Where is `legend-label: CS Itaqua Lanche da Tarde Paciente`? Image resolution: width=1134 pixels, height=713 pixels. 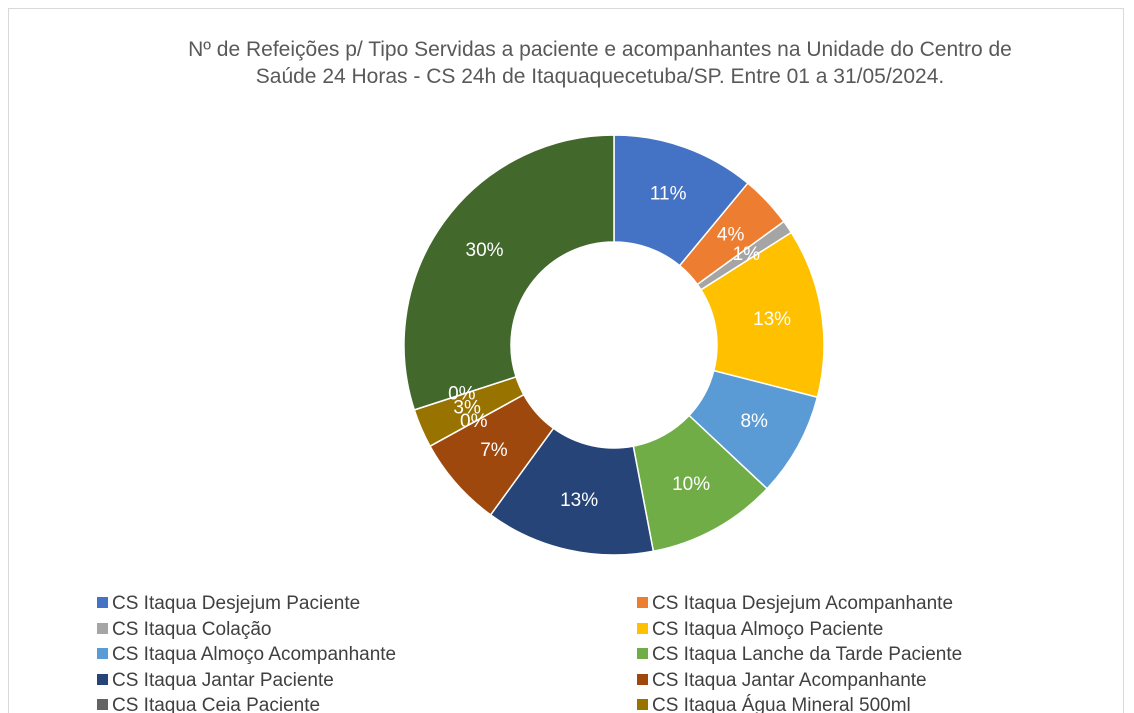
legend-label: CS Itaqua Lanche da Tarde Paciente is located at coordinates (807, 654).